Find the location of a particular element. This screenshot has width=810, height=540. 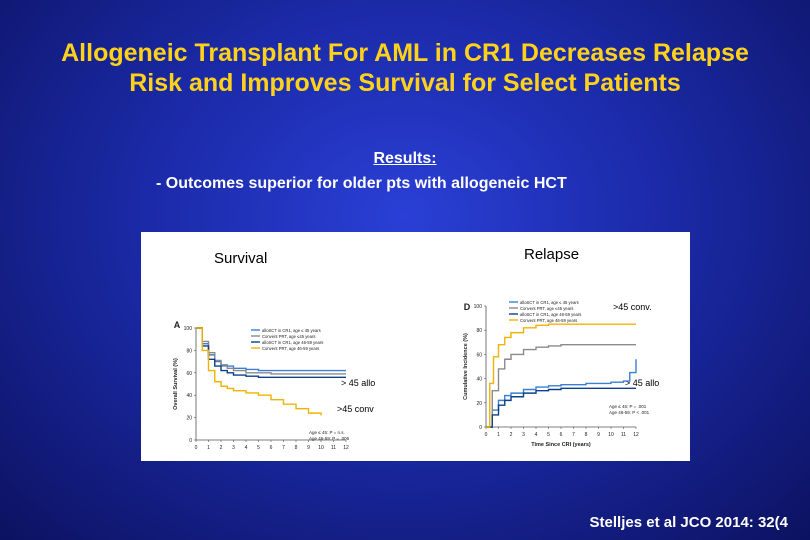

survival-conv-annotation: >45 conv is located at coordinates (355, 409).